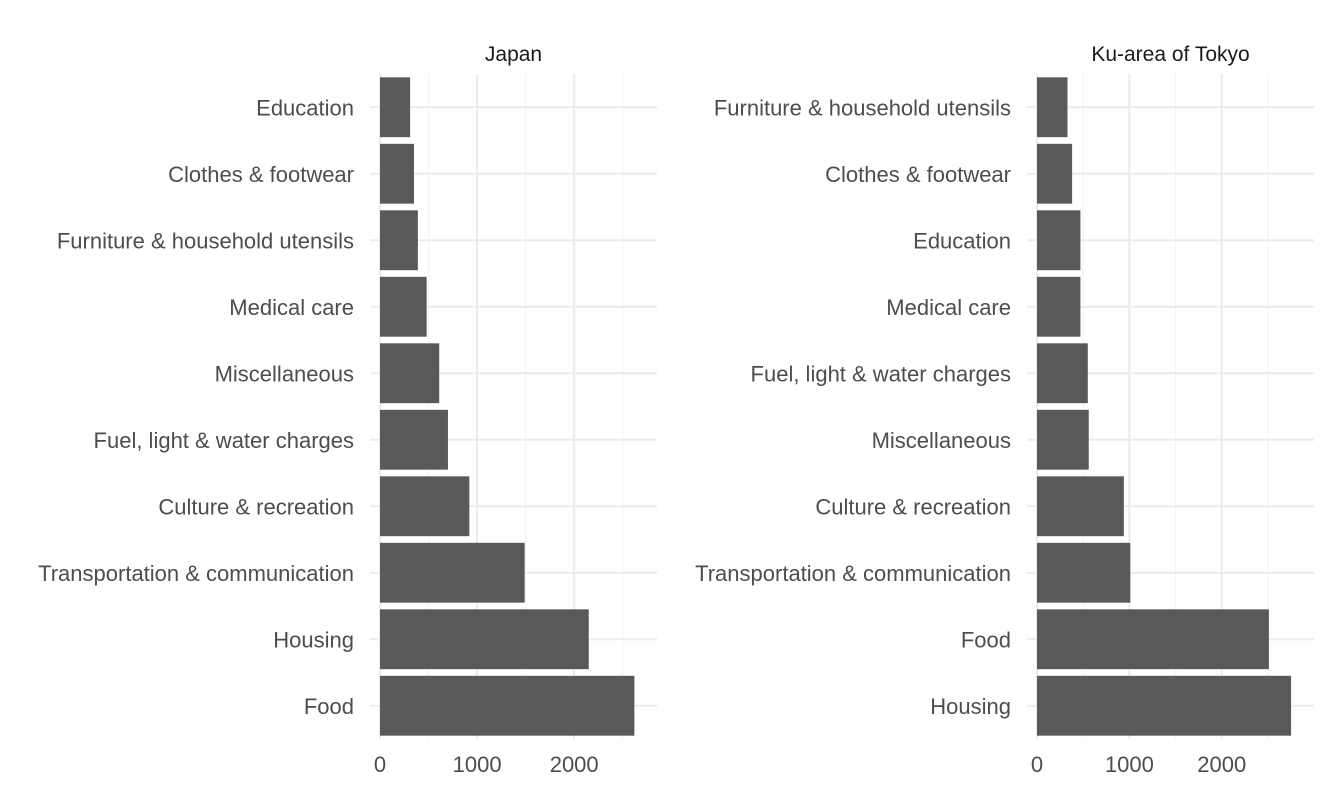 The image size is (1344, 811). I want to click on panel-title: Japan, so click(513, 54).